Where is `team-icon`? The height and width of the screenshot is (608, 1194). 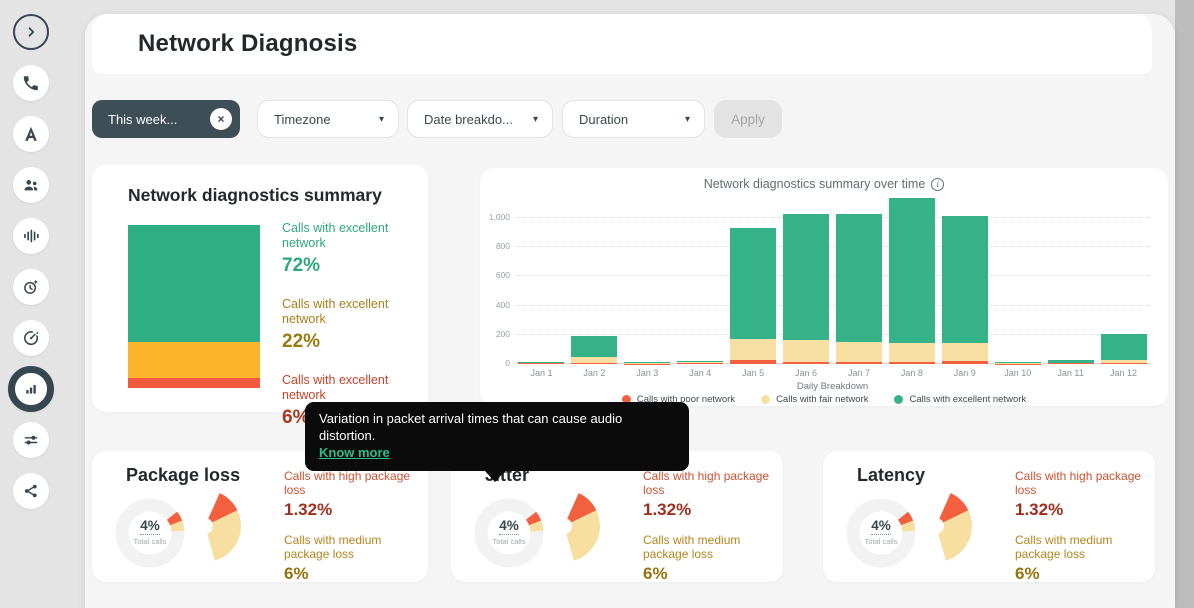 team-icon is located at coordinates (31, 185).